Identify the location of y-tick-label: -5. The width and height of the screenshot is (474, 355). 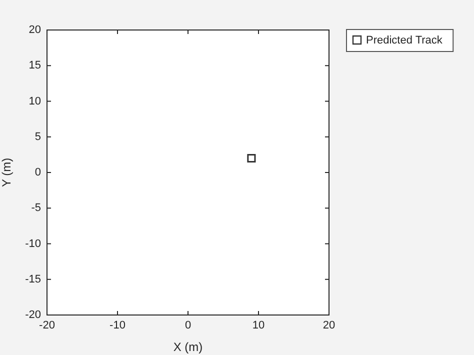
(36, 208).